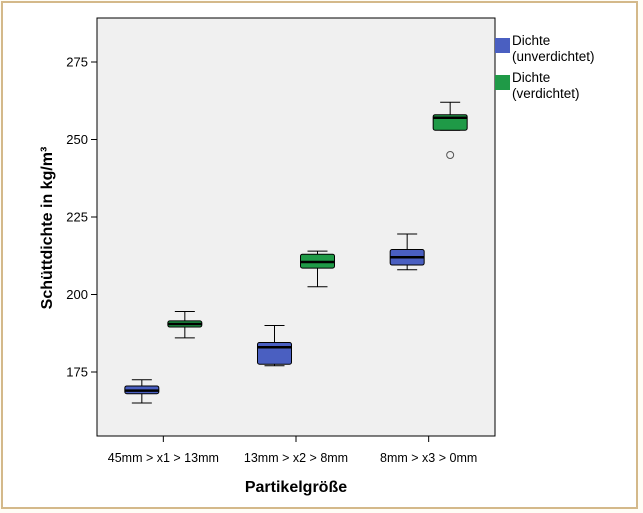 Image resolution: width=643 pixels, height=513 pixels. Describe the element at coordinates (77, 294) in the screenshot. I see `y-tick-label: 200` at that location.